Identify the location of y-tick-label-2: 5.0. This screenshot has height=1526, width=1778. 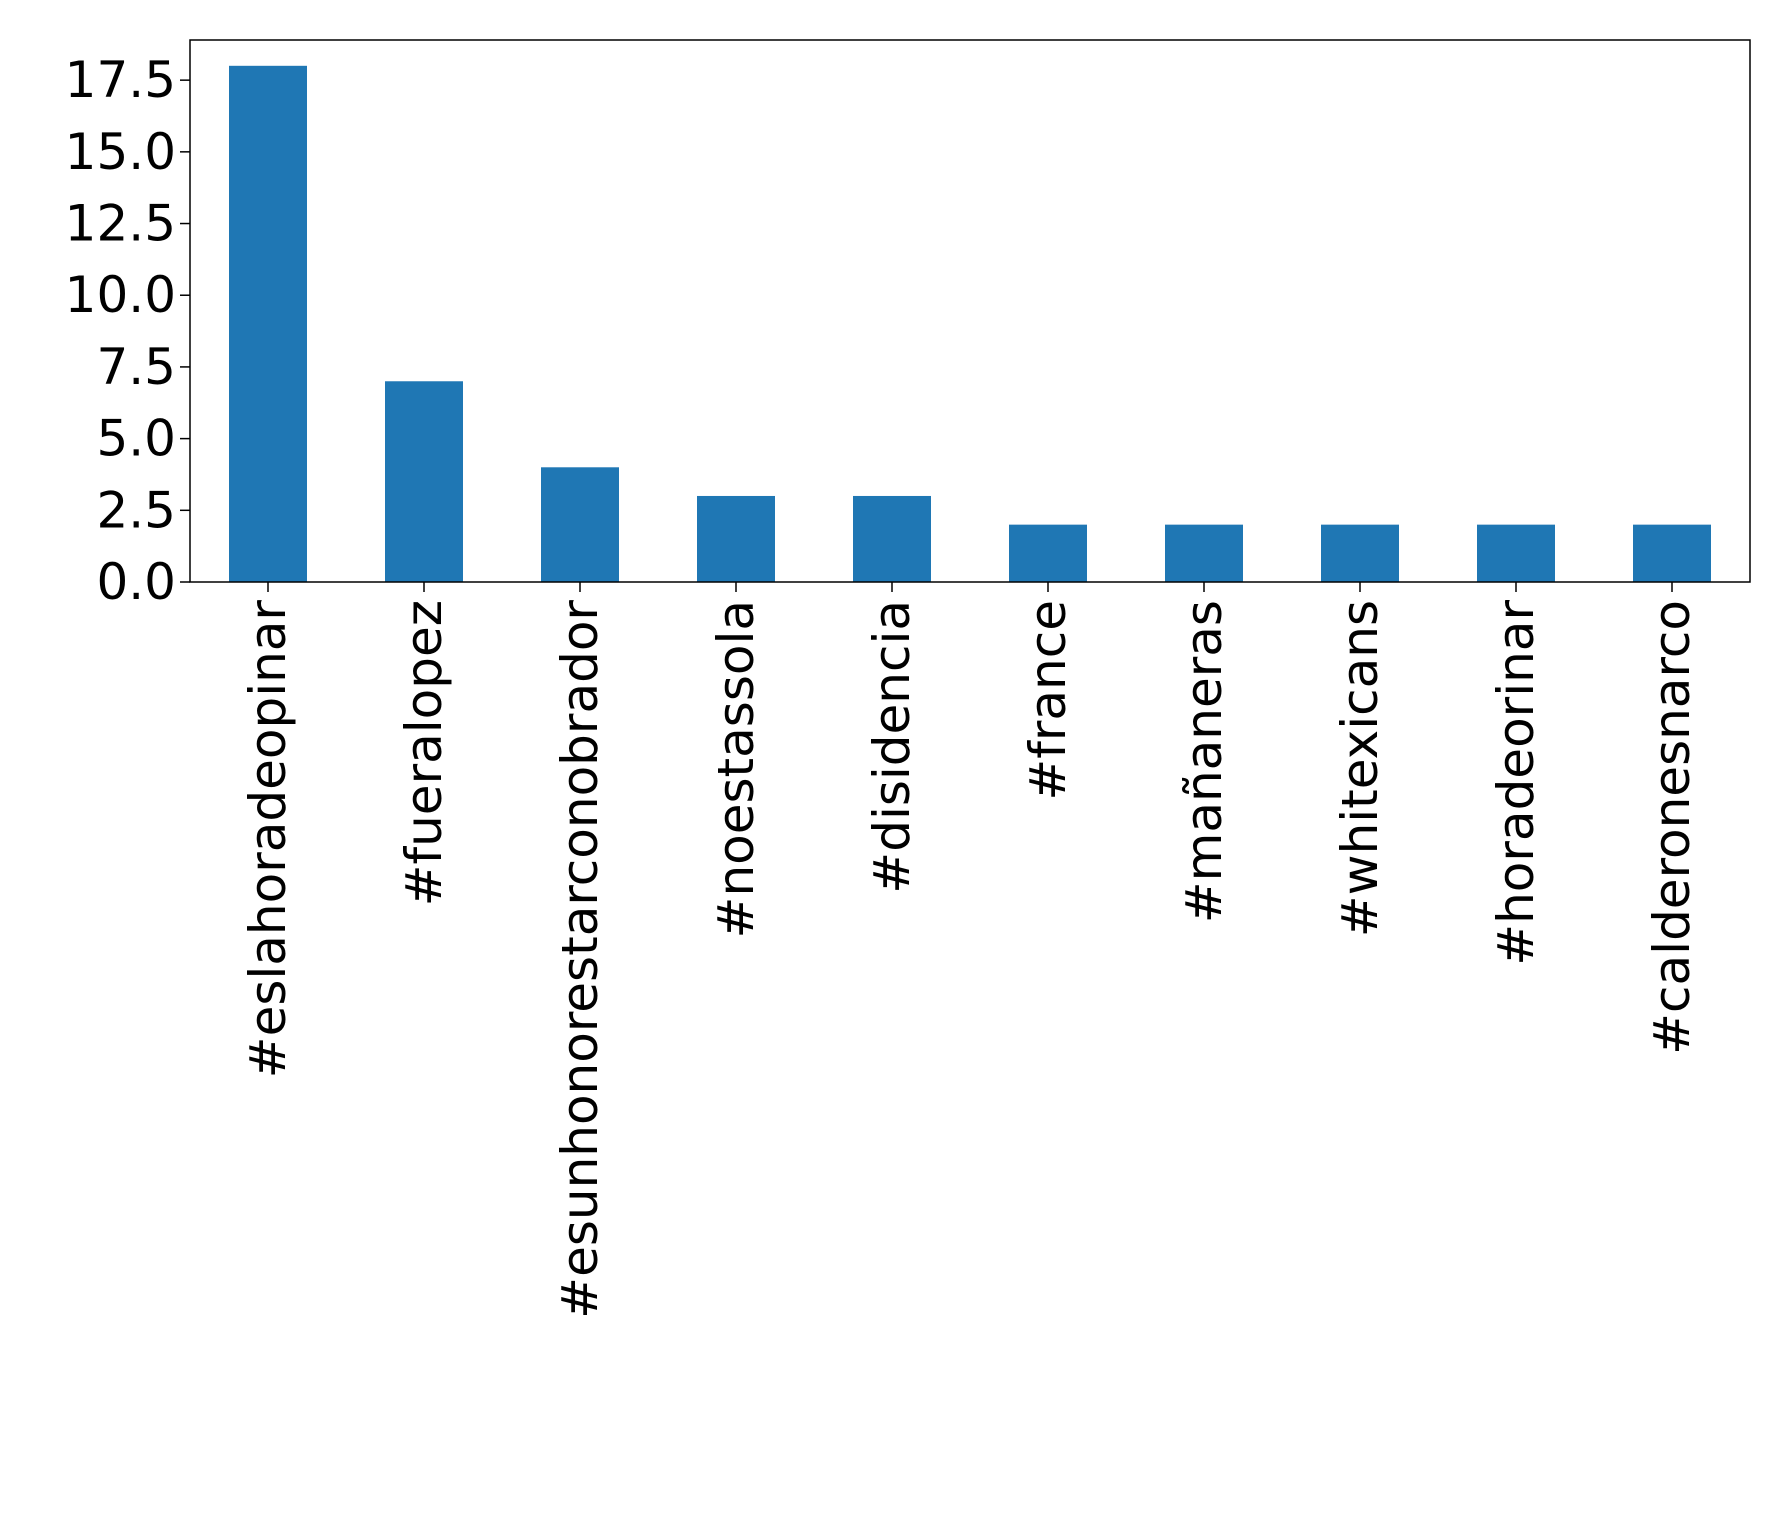
(136, 439).